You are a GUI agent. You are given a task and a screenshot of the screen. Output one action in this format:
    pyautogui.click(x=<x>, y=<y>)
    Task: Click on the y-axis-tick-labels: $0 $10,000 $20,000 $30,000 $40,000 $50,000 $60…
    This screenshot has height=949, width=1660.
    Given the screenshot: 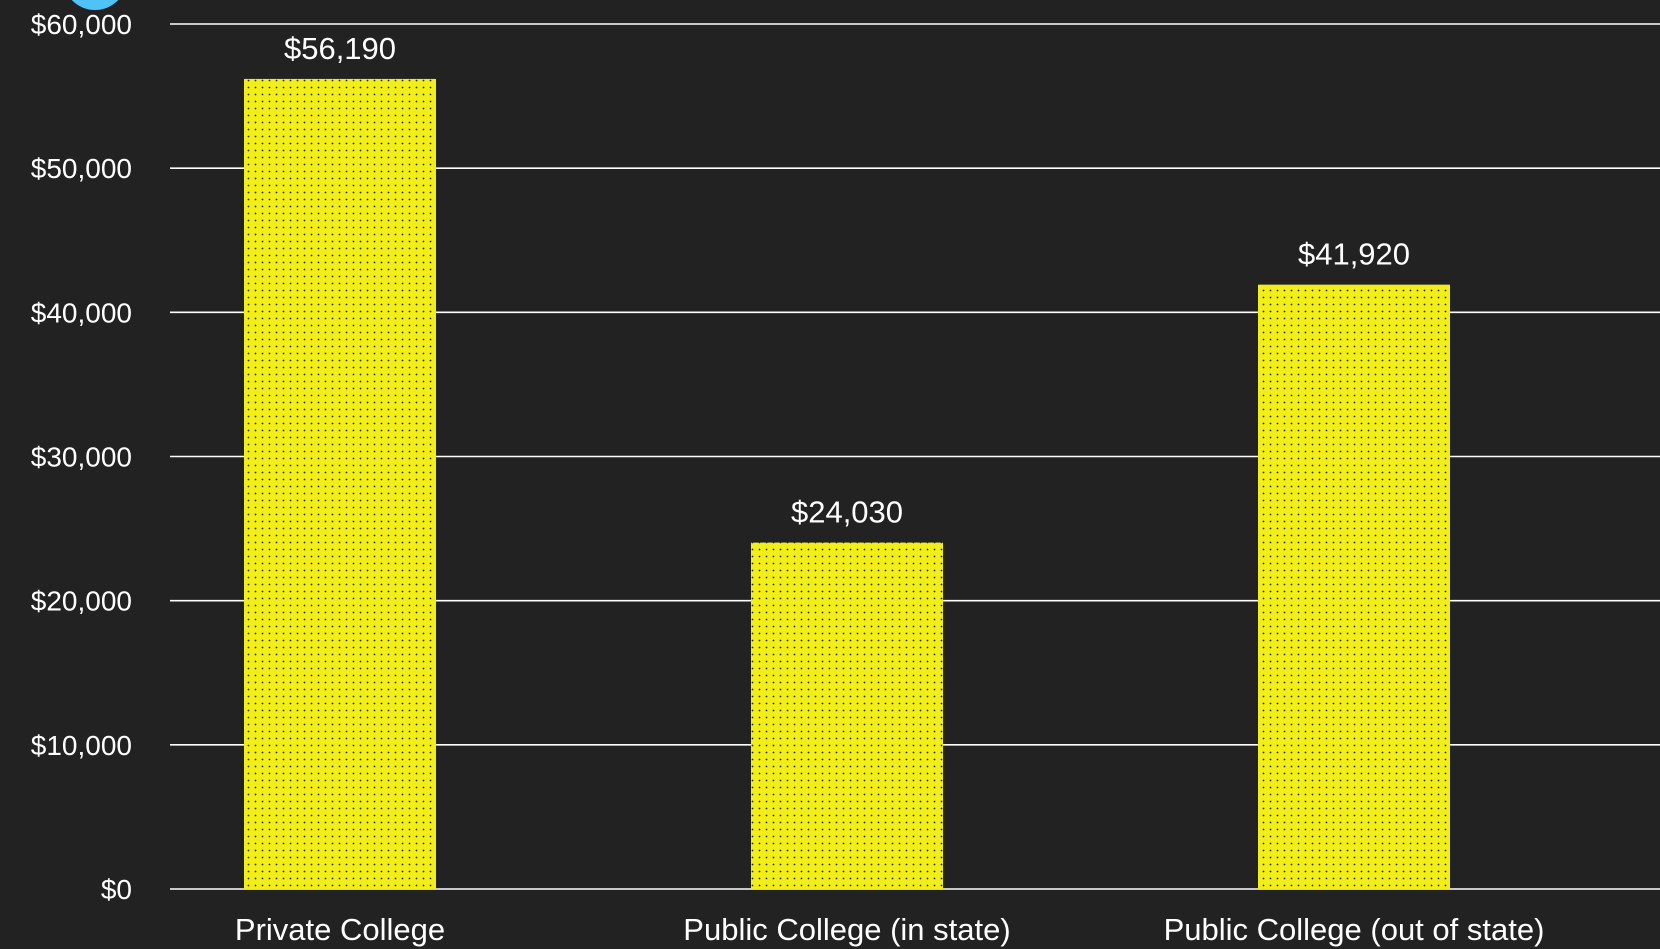 What is the action you would take?
    pyautogui.click(x=81, y=457)
    